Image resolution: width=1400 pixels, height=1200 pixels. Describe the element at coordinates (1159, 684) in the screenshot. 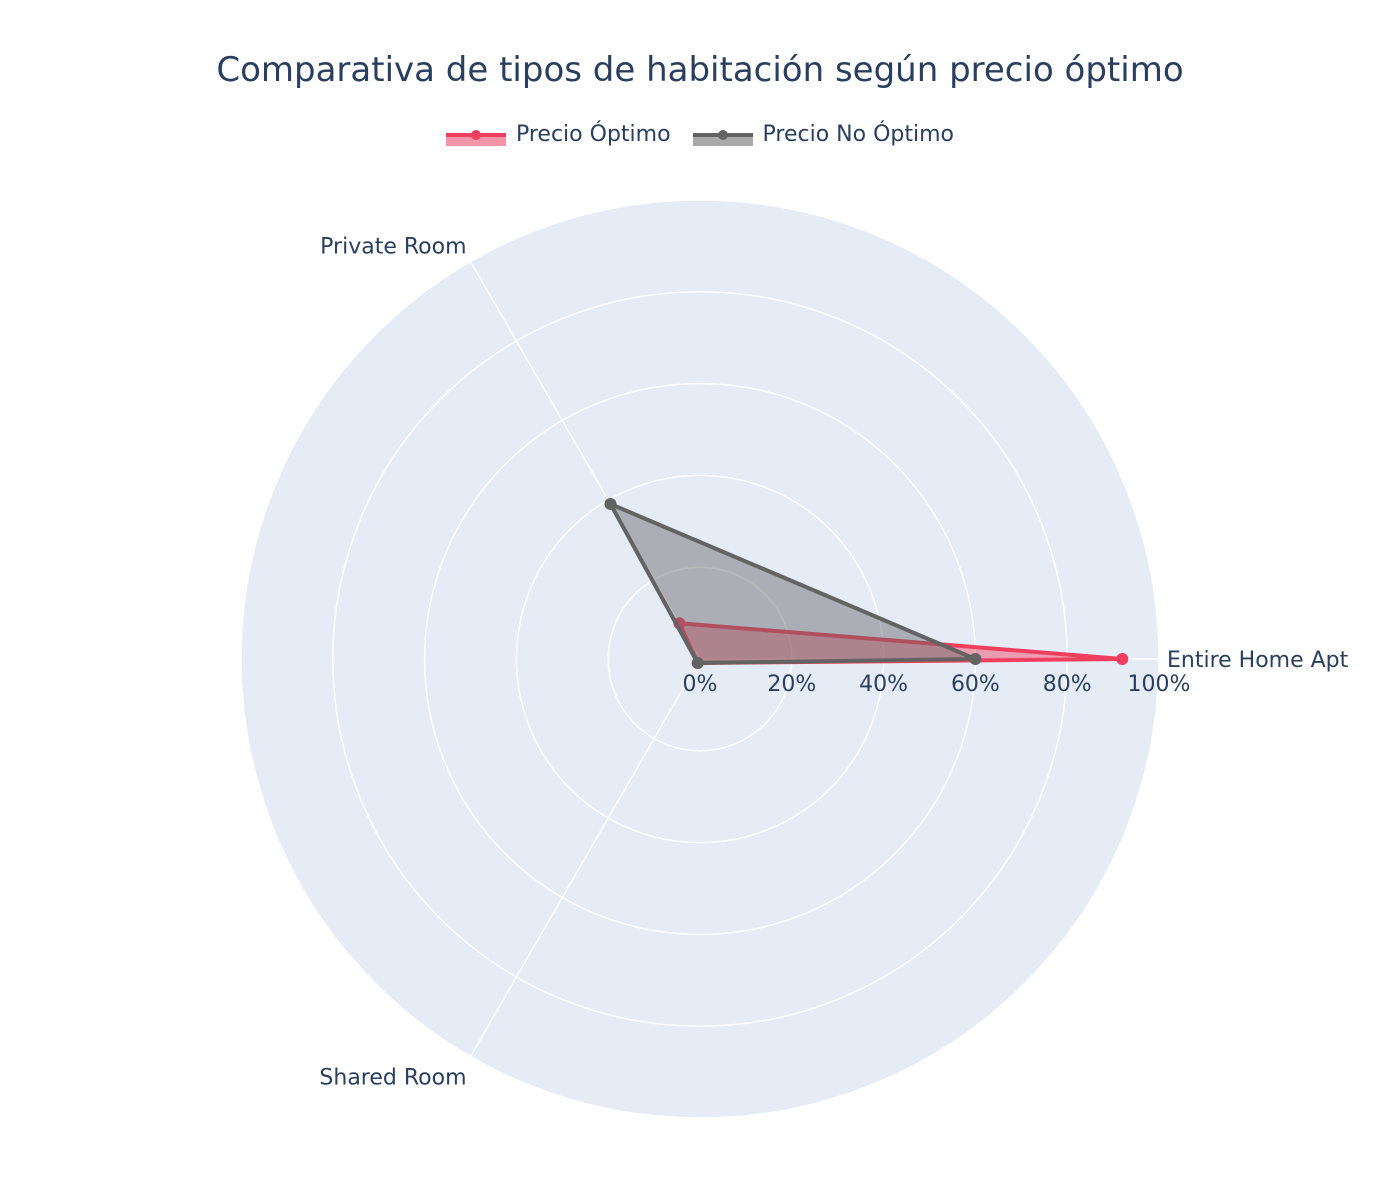

I see `radial-tick-label-5: 100%` at that location.